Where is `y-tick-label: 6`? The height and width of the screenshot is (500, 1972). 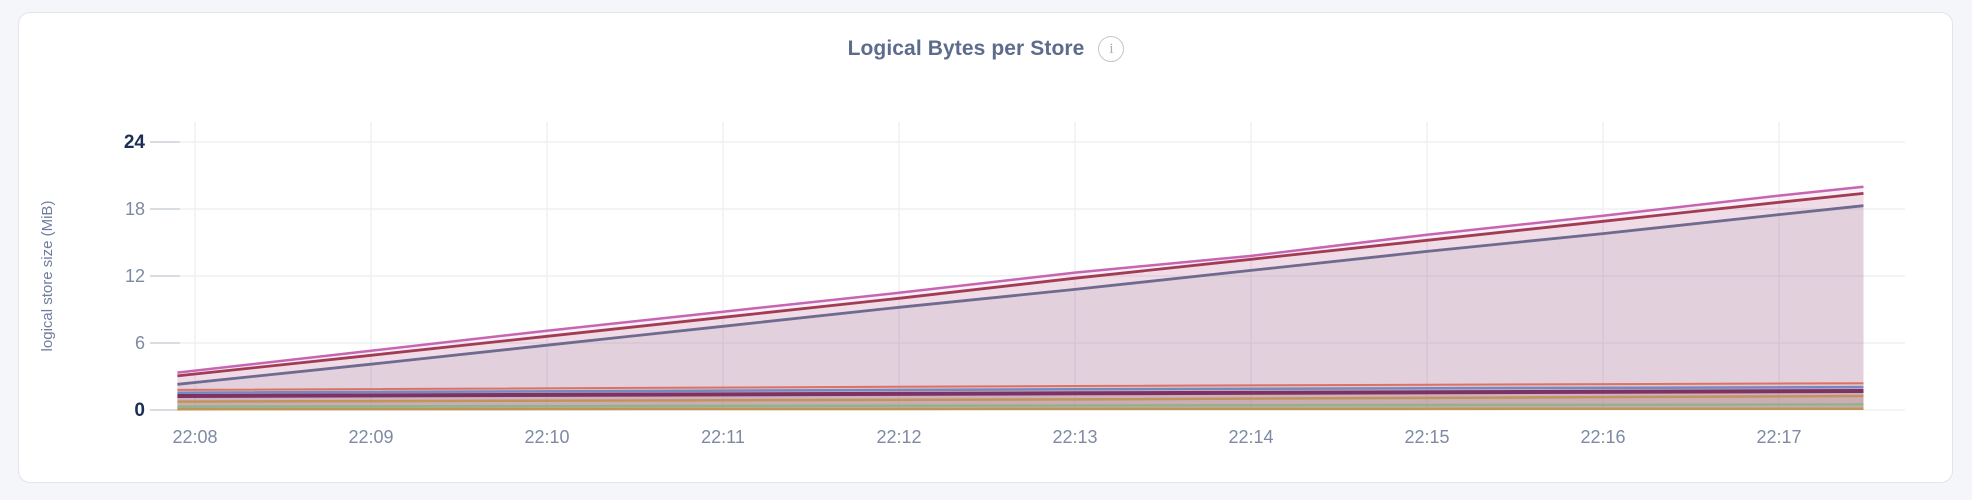
y-tick-label: 6 is located at coordinates (140, 343).